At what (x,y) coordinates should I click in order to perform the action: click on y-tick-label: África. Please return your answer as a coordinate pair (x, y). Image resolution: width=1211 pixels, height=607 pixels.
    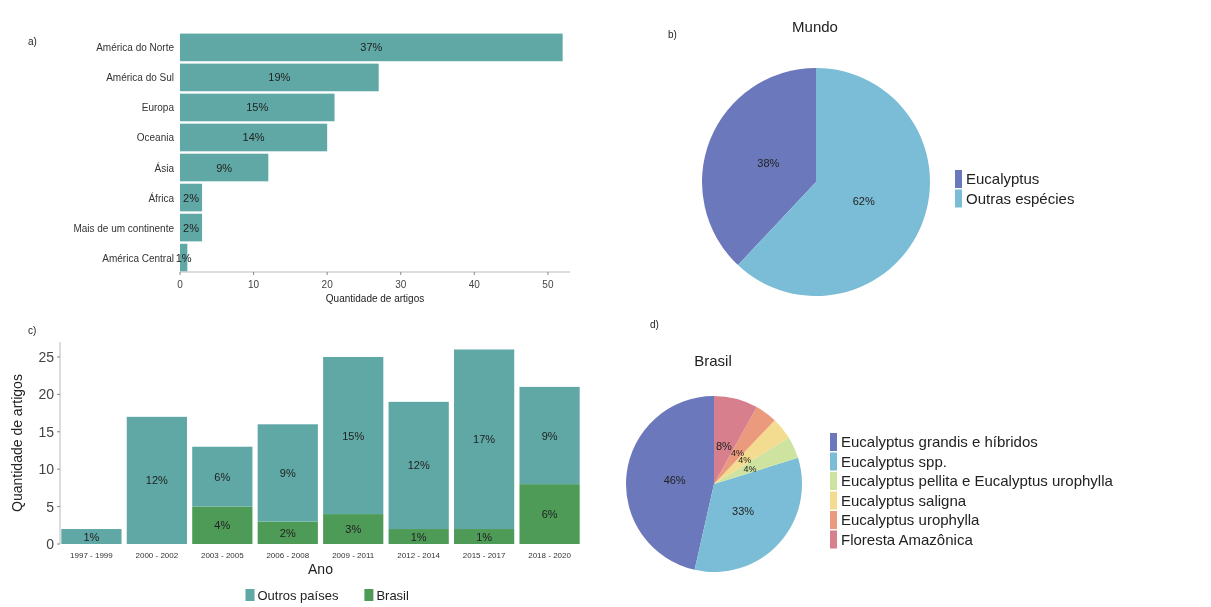
    Looking at the image, I should click on (161, 197).